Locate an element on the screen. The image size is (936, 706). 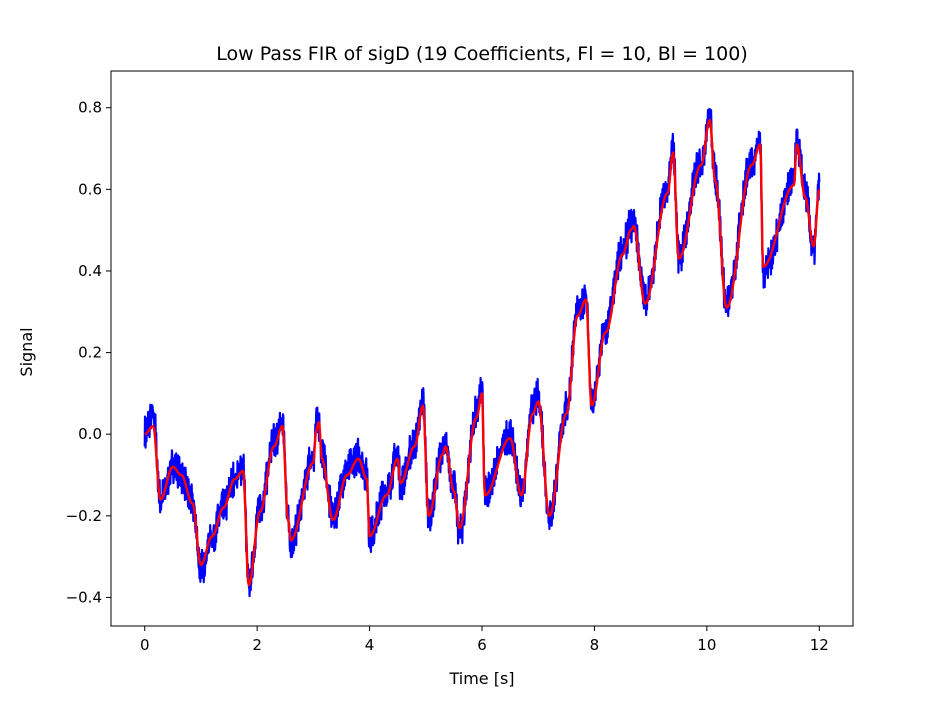
x-tick-label: 0 is located at coordinates (145, 645).